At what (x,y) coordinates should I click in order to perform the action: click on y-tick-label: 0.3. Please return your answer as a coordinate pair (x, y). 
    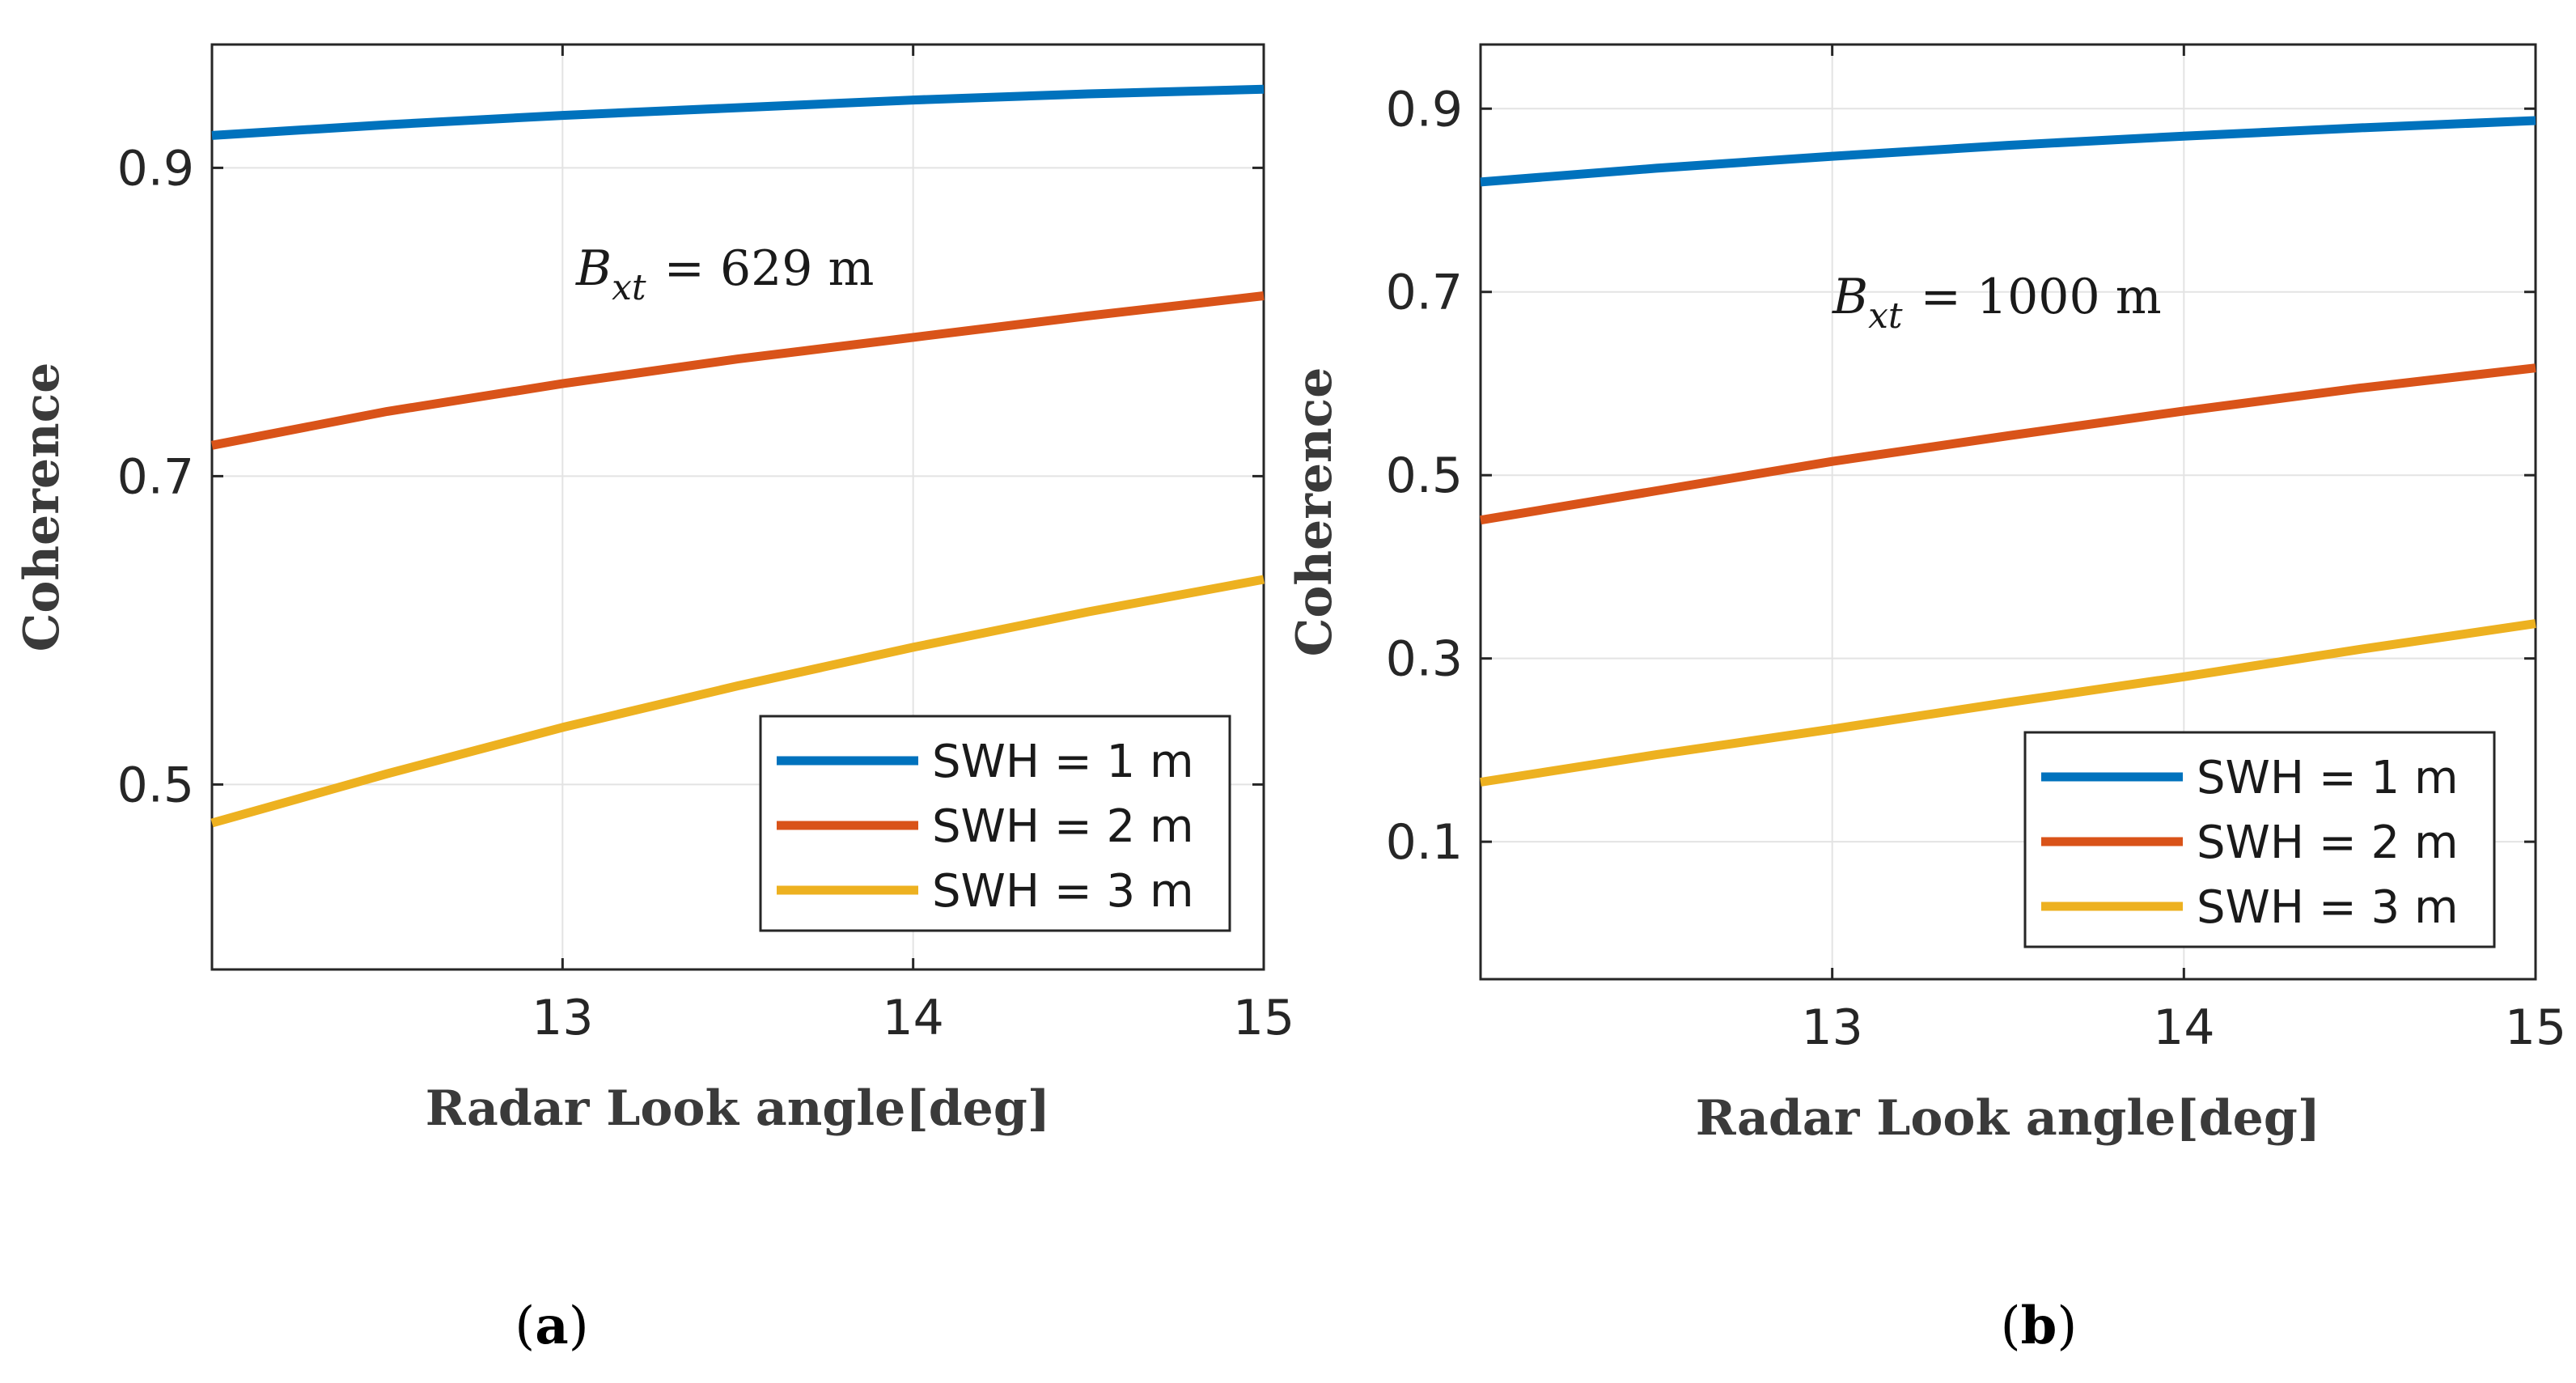
    Looking at the image, I should click on (1424, 659).